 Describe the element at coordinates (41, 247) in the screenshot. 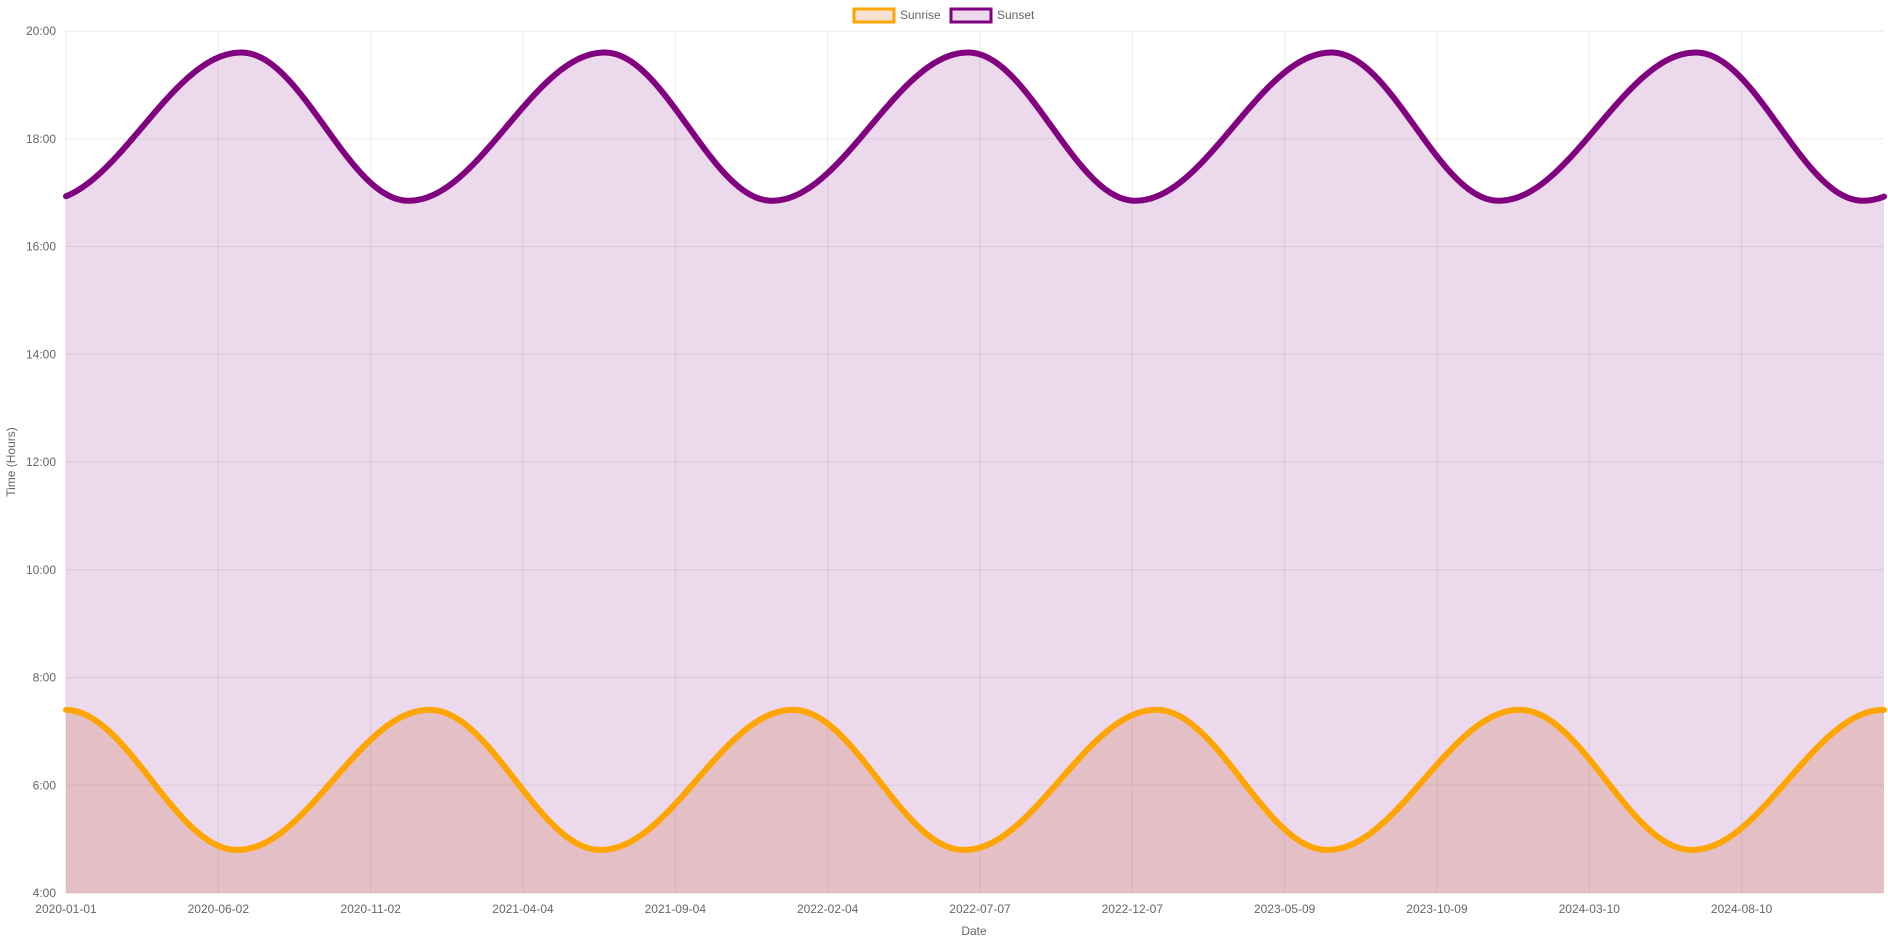

I see `y-tick-label: 16:00` at that location.